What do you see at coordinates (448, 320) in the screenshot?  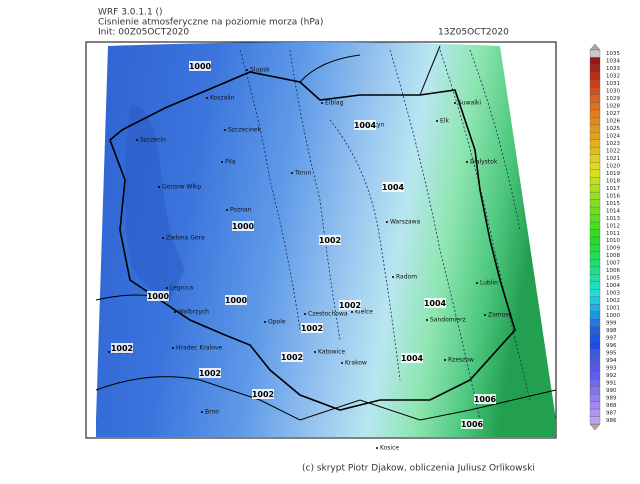 I see `city-label: Sandomierz` at bounding box center [448, 320].